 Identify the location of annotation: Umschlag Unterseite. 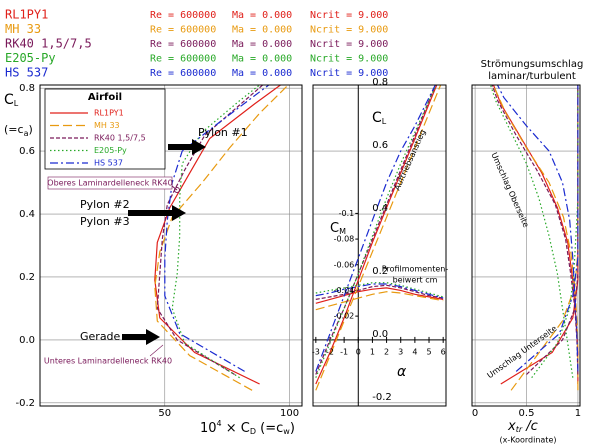
(522, 352).